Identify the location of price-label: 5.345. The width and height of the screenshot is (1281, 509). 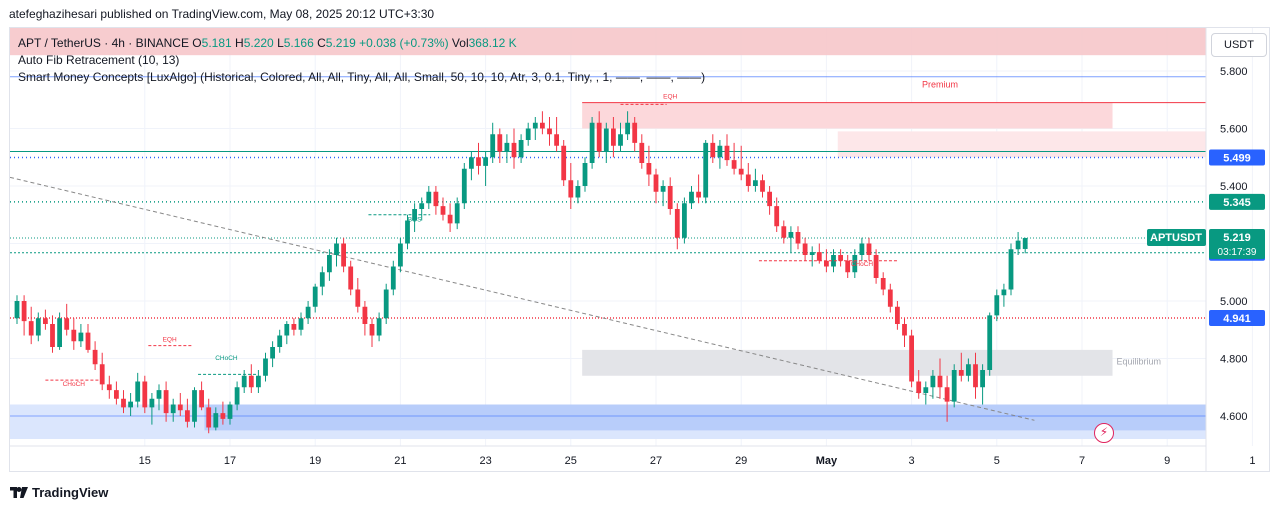
(1237, 203).